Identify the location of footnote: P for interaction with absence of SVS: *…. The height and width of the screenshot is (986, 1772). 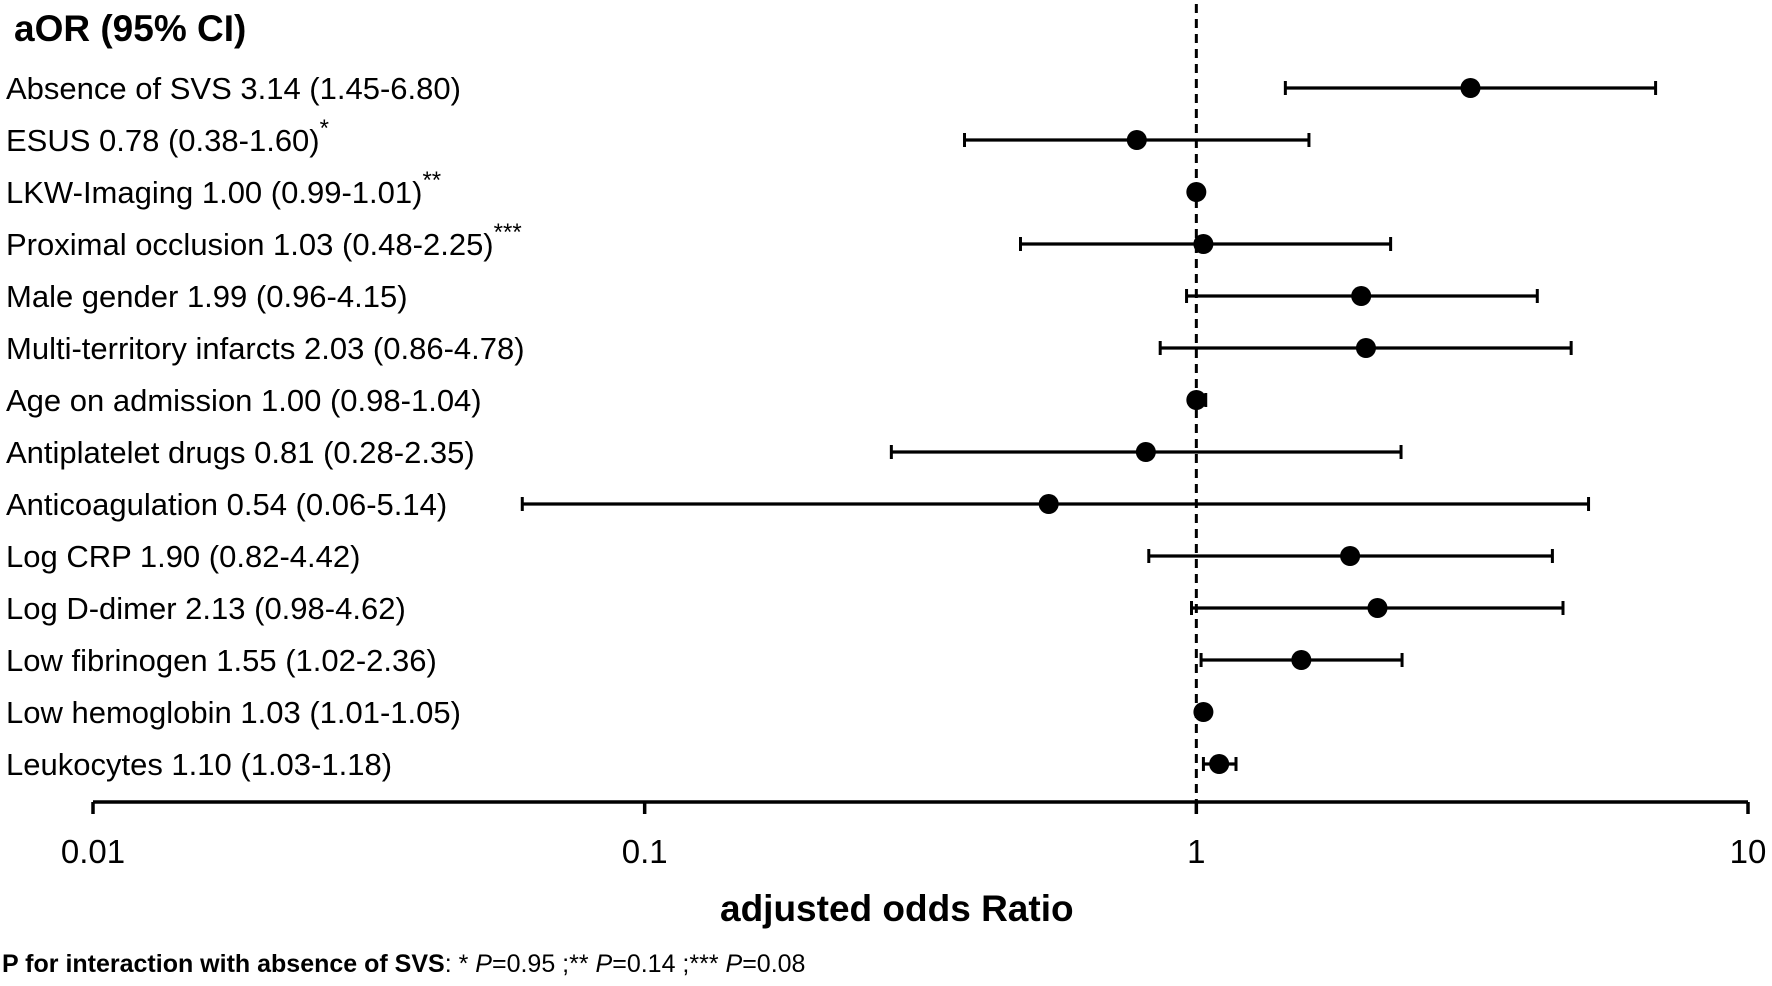
(403, 964).